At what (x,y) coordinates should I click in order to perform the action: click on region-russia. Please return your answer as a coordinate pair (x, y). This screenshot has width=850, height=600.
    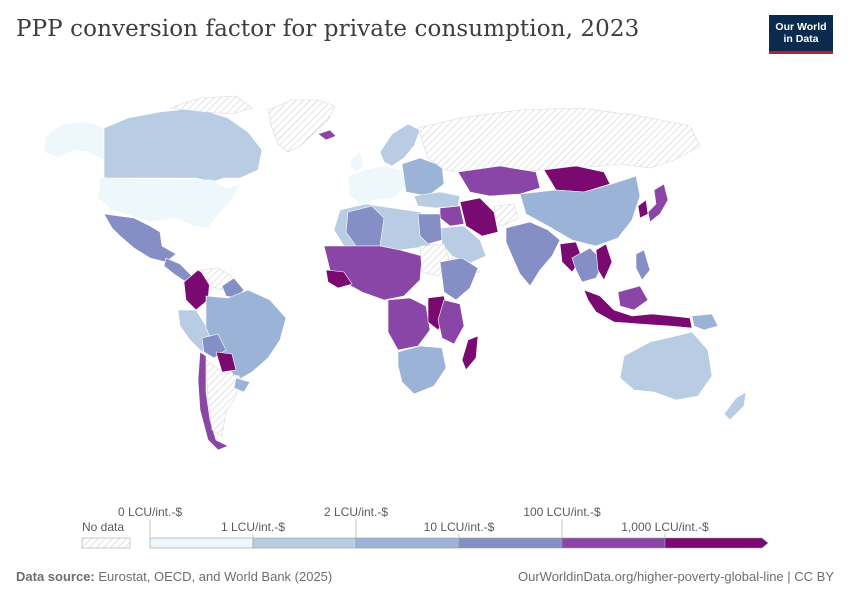
    Looking at the image, I should click on (559, 140).